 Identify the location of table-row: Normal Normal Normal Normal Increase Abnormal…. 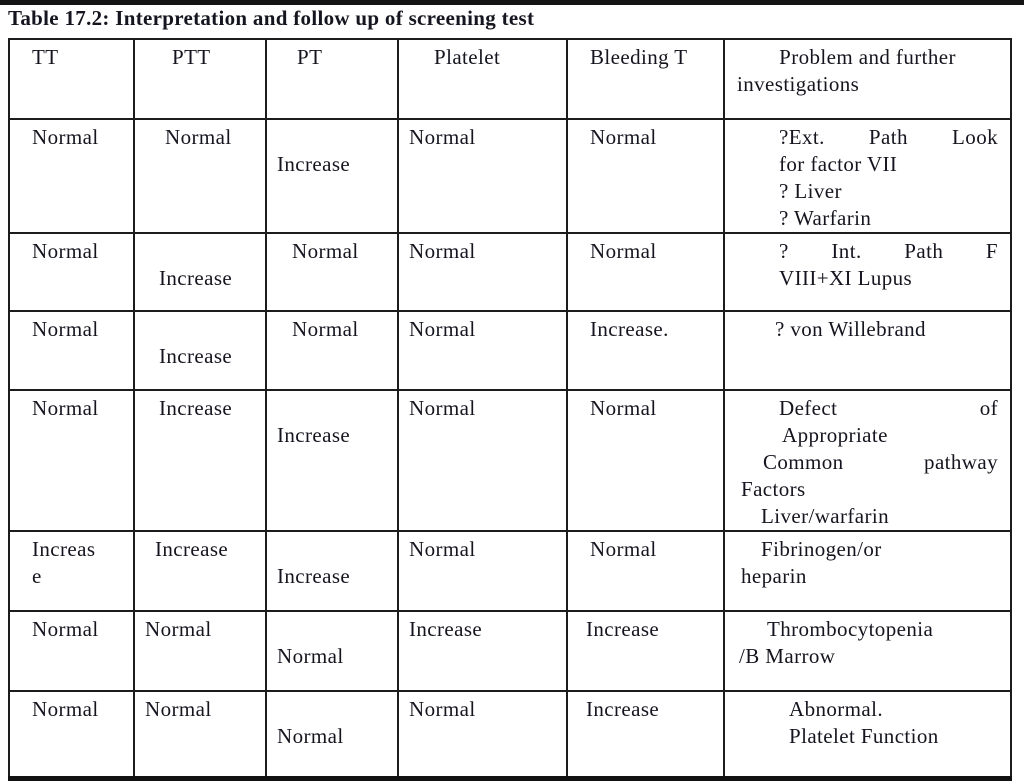
(510, 734).